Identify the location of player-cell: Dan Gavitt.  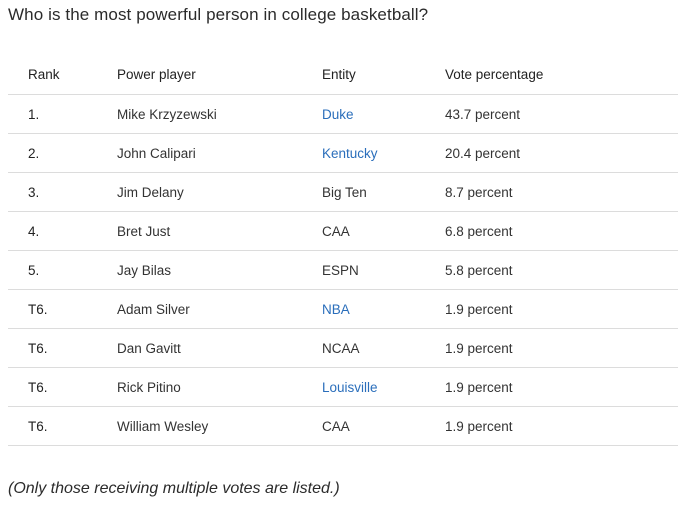
(219, 348).